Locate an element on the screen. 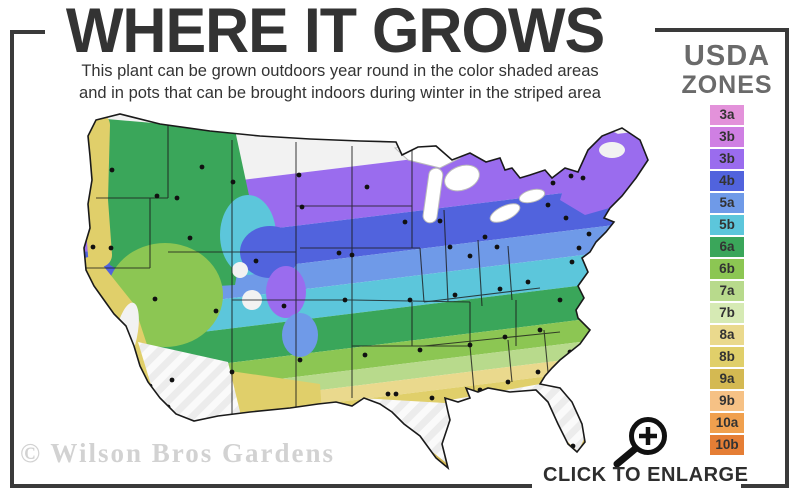 The width and height of the screenshot is (800, 500). zone-chip-10b: 10b is located at coordinates (727, 445).